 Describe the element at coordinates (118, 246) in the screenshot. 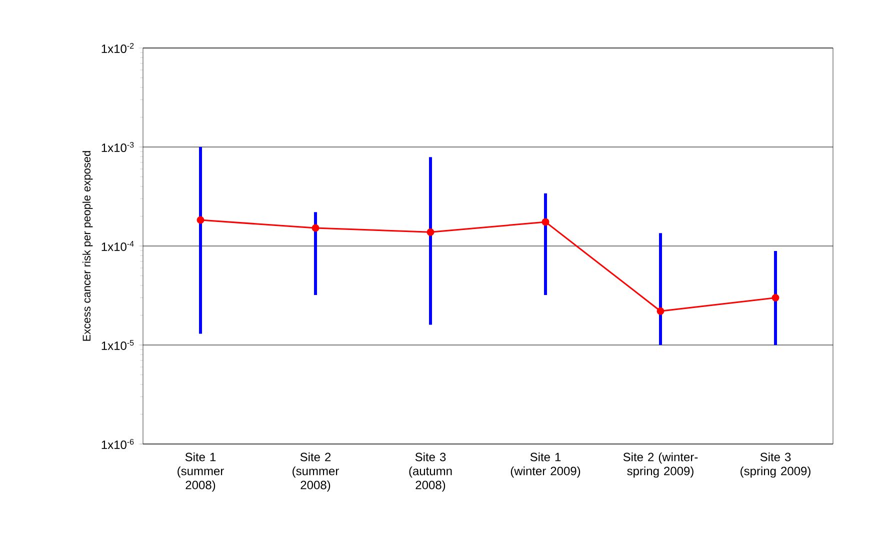

I see `y-tick-label: 1x10$^{-4}$` at that location.